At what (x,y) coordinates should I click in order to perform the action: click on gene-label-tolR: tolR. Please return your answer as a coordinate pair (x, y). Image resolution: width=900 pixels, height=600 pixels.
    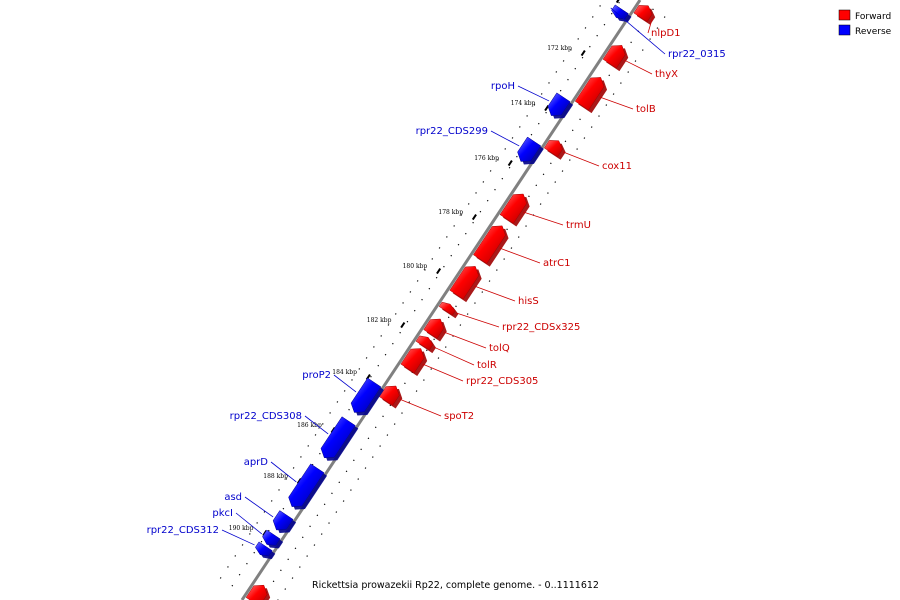
    Looking at the image, I should click on (487, 365).